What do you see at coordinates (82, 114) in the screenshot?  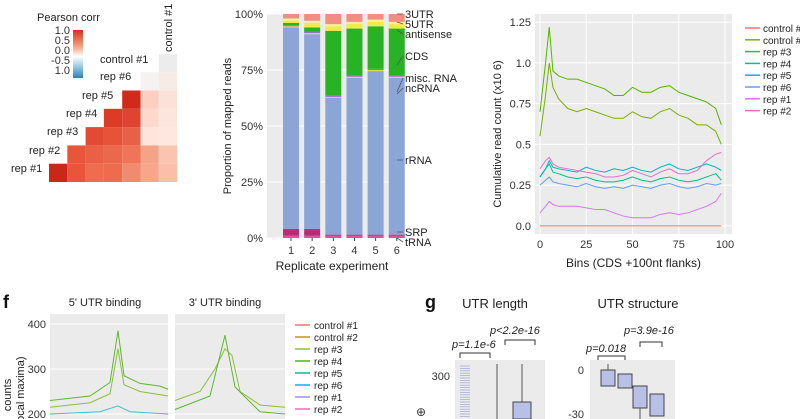 I see `heatmap-row-label-rep4: rep #4` at bounding box center [82, 114].